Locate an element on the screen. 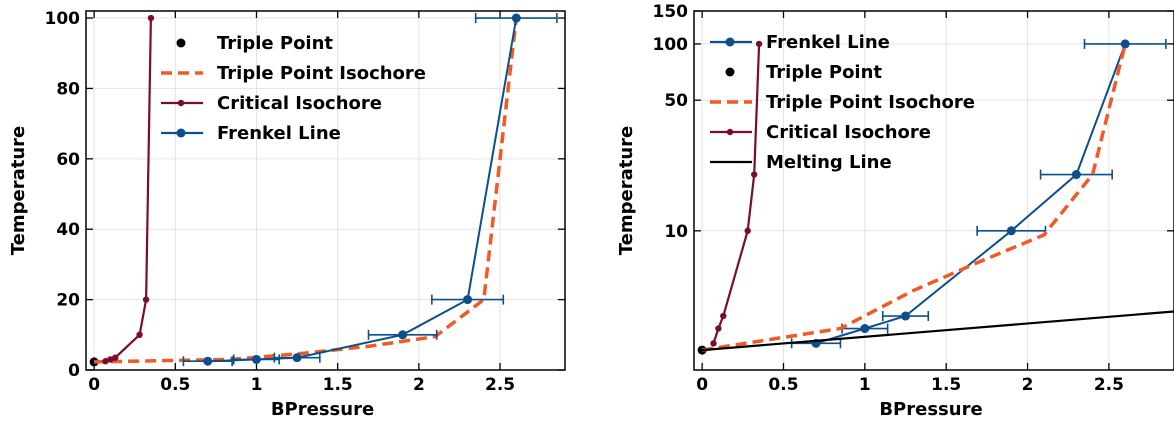 This screenshot has height=426, width=1174. y-tick-label: 0 is located at coordinates (74, 371).